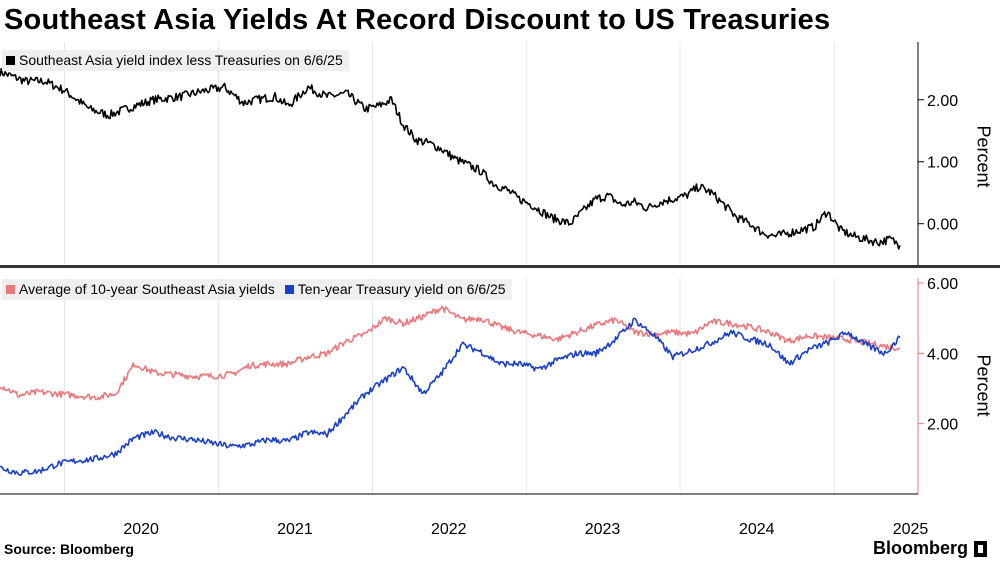 The height and width of the screenshot is (562, 1000). I want to click on y-tick-label: 4.00, so click(942, 354).